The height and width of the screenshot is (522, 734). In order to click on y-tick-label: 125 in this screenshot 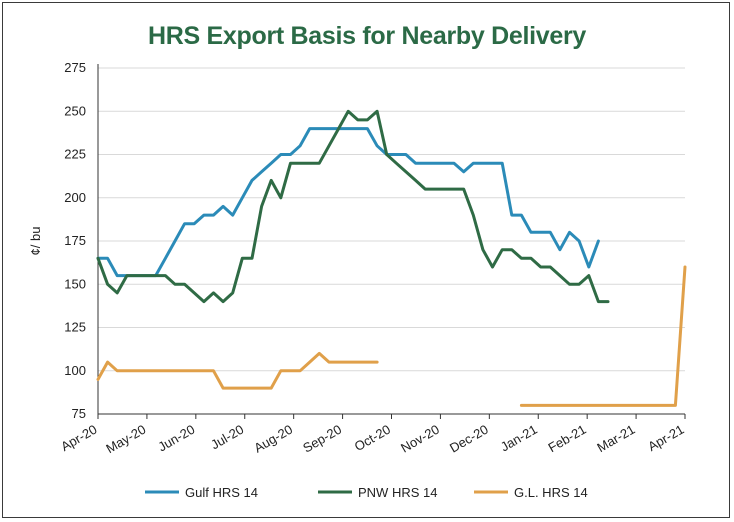, I will do `click(75, 327)`.